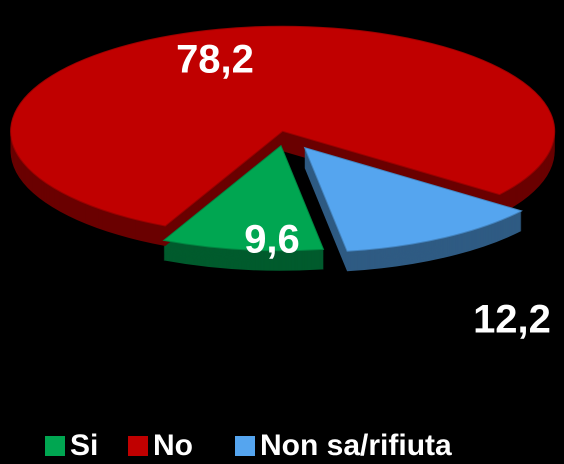  I want to click on value-label: 9,6, so click(272, 240).